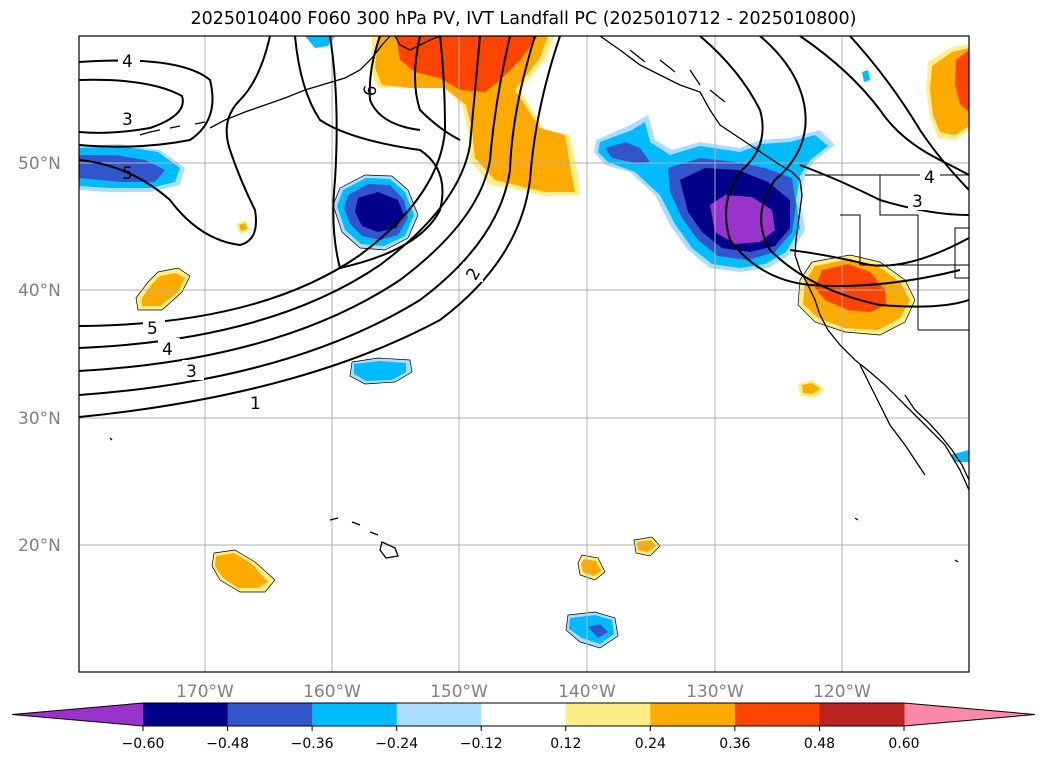  Describe the element at coordinates (842, 692) in the screenshot. I see `lon-label: 120°W` at that location.